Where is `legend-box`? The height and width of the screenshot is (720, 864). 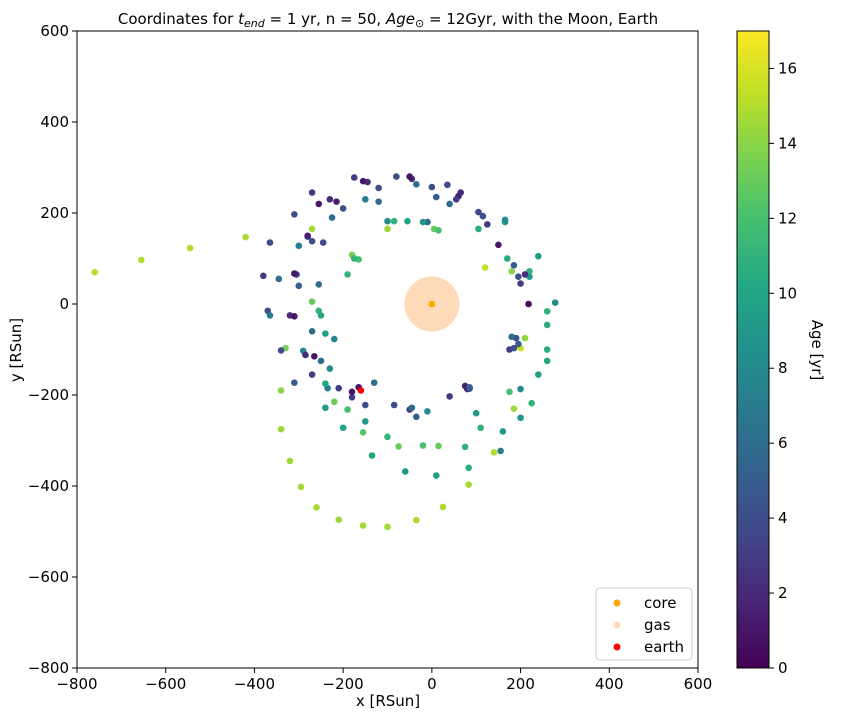 legend-box is located at coordinates (644, 624).